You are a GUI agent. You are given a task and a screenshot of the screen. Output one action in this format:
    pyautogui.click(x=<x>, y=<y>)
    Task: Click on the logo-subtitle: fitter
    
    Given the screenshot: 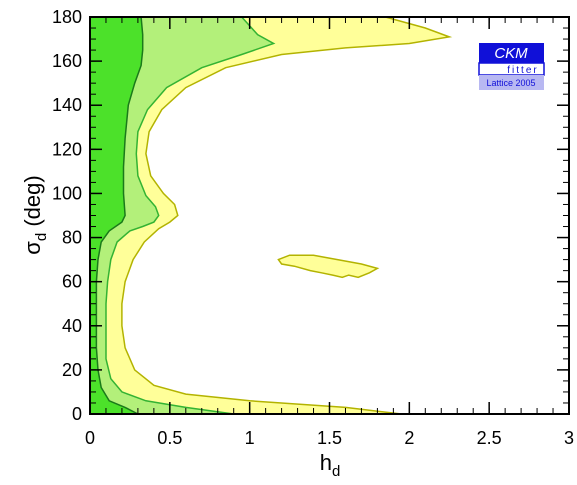 What is the action you would take?
    pyautogui.click(x=522, y=70)
    